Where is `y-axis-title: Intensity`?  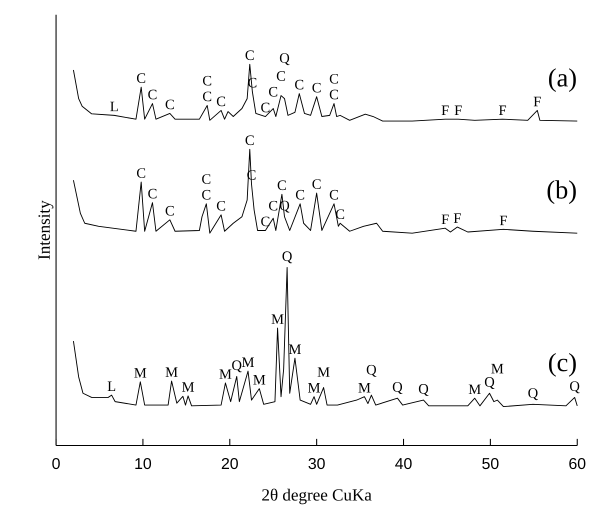 y-axis-title: Intensity is located at coordinates (46, 230).